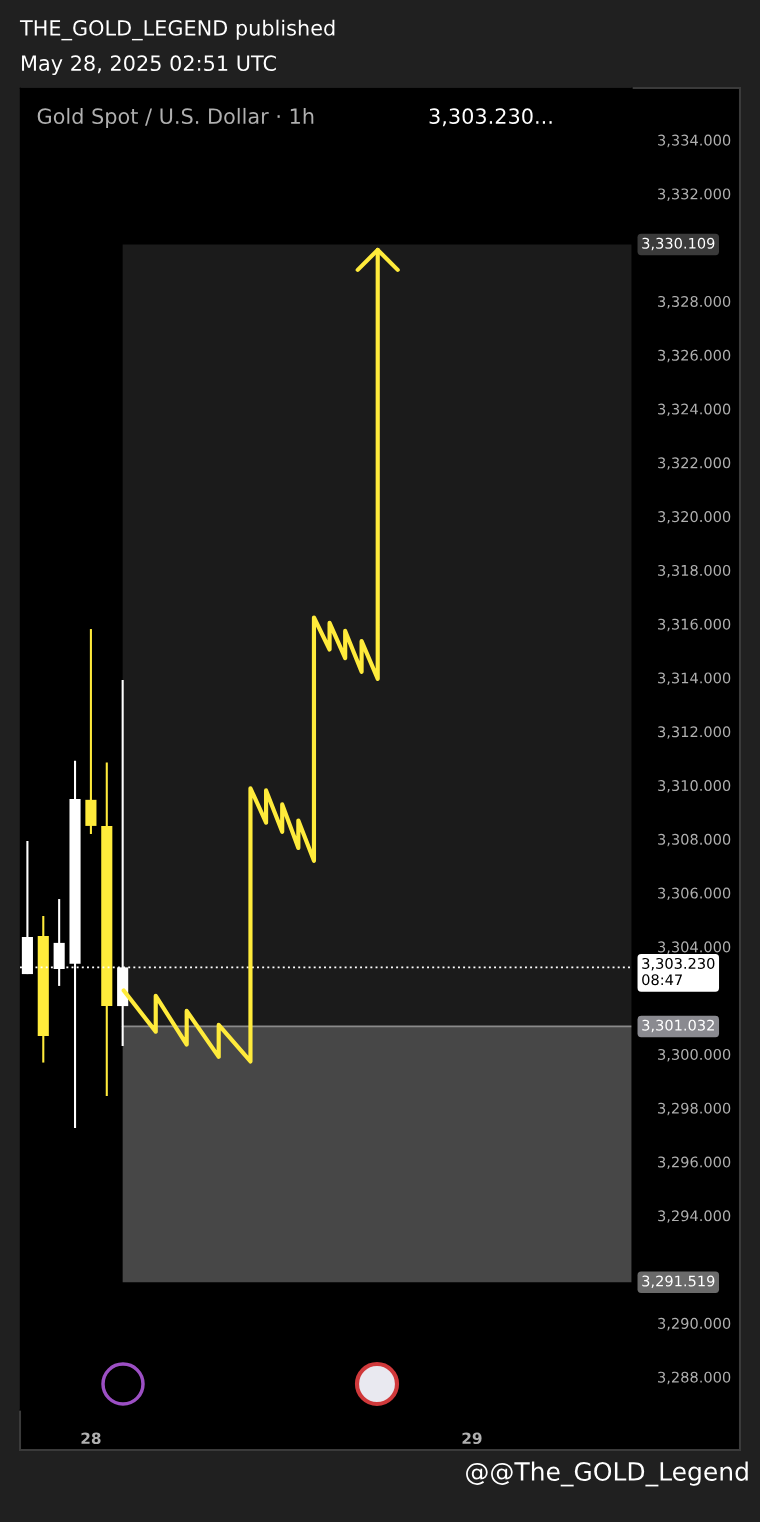 The image size is (760, 1522). I want to click on y-tick-label: 3,290.000, so click(694, 1324).